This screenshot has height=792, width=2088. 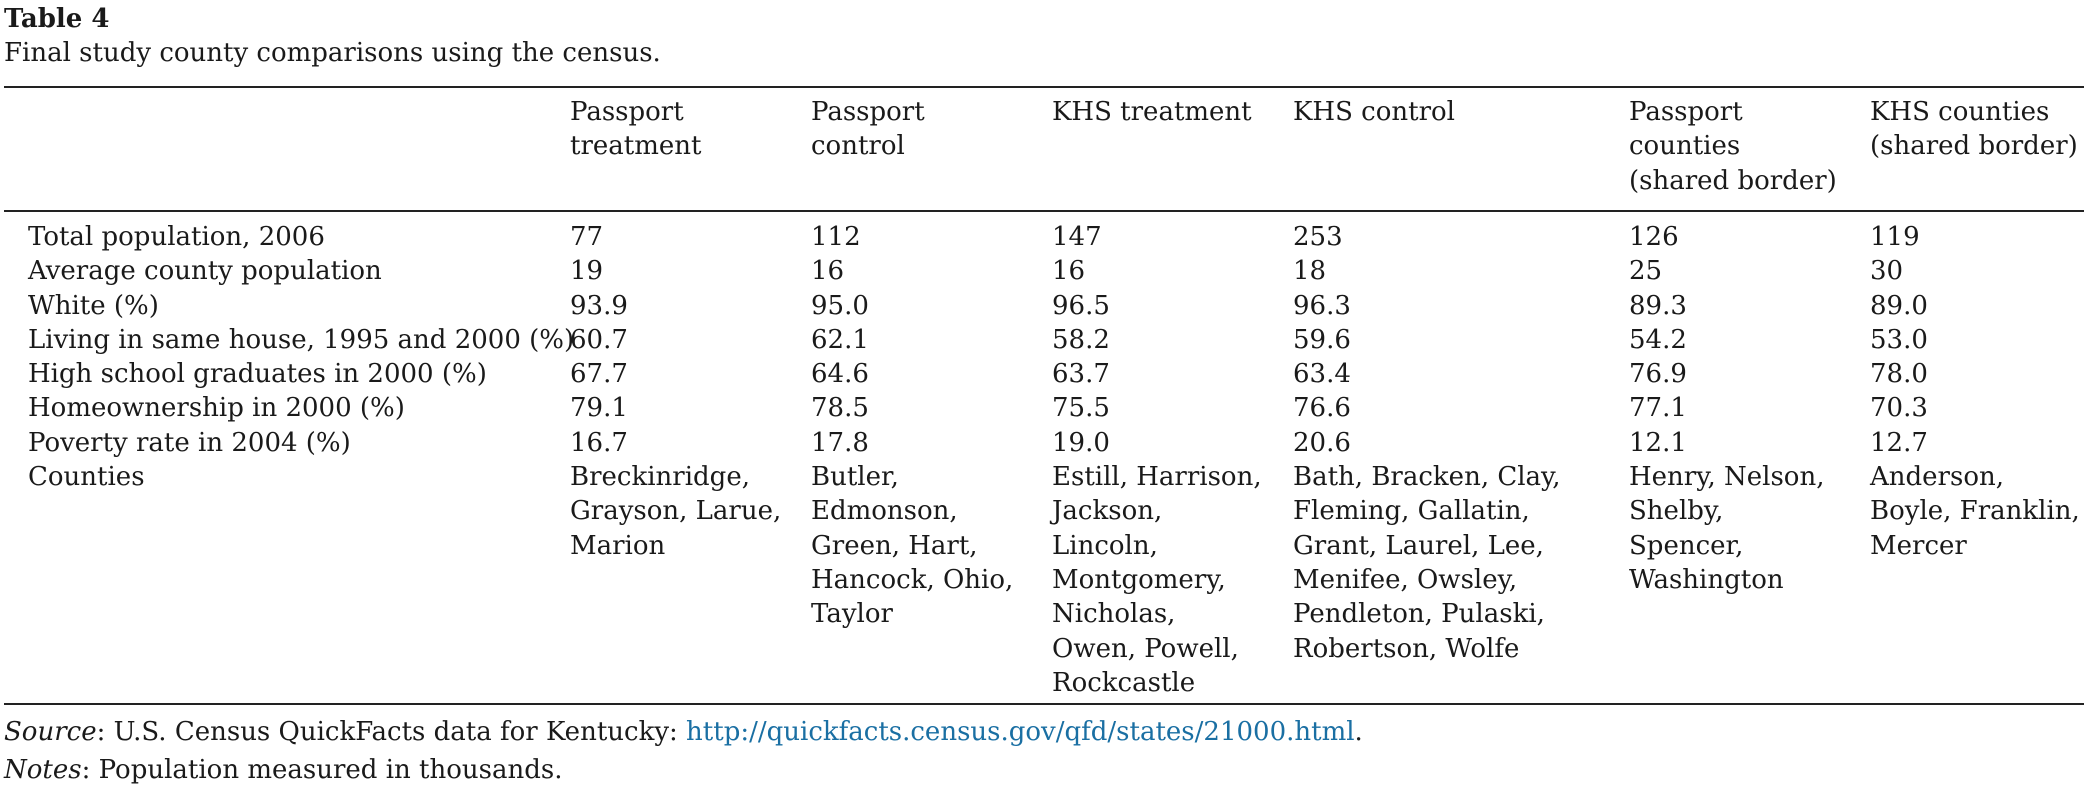 I want to click on table-cell: 95.0, so click(x=840, y=305).